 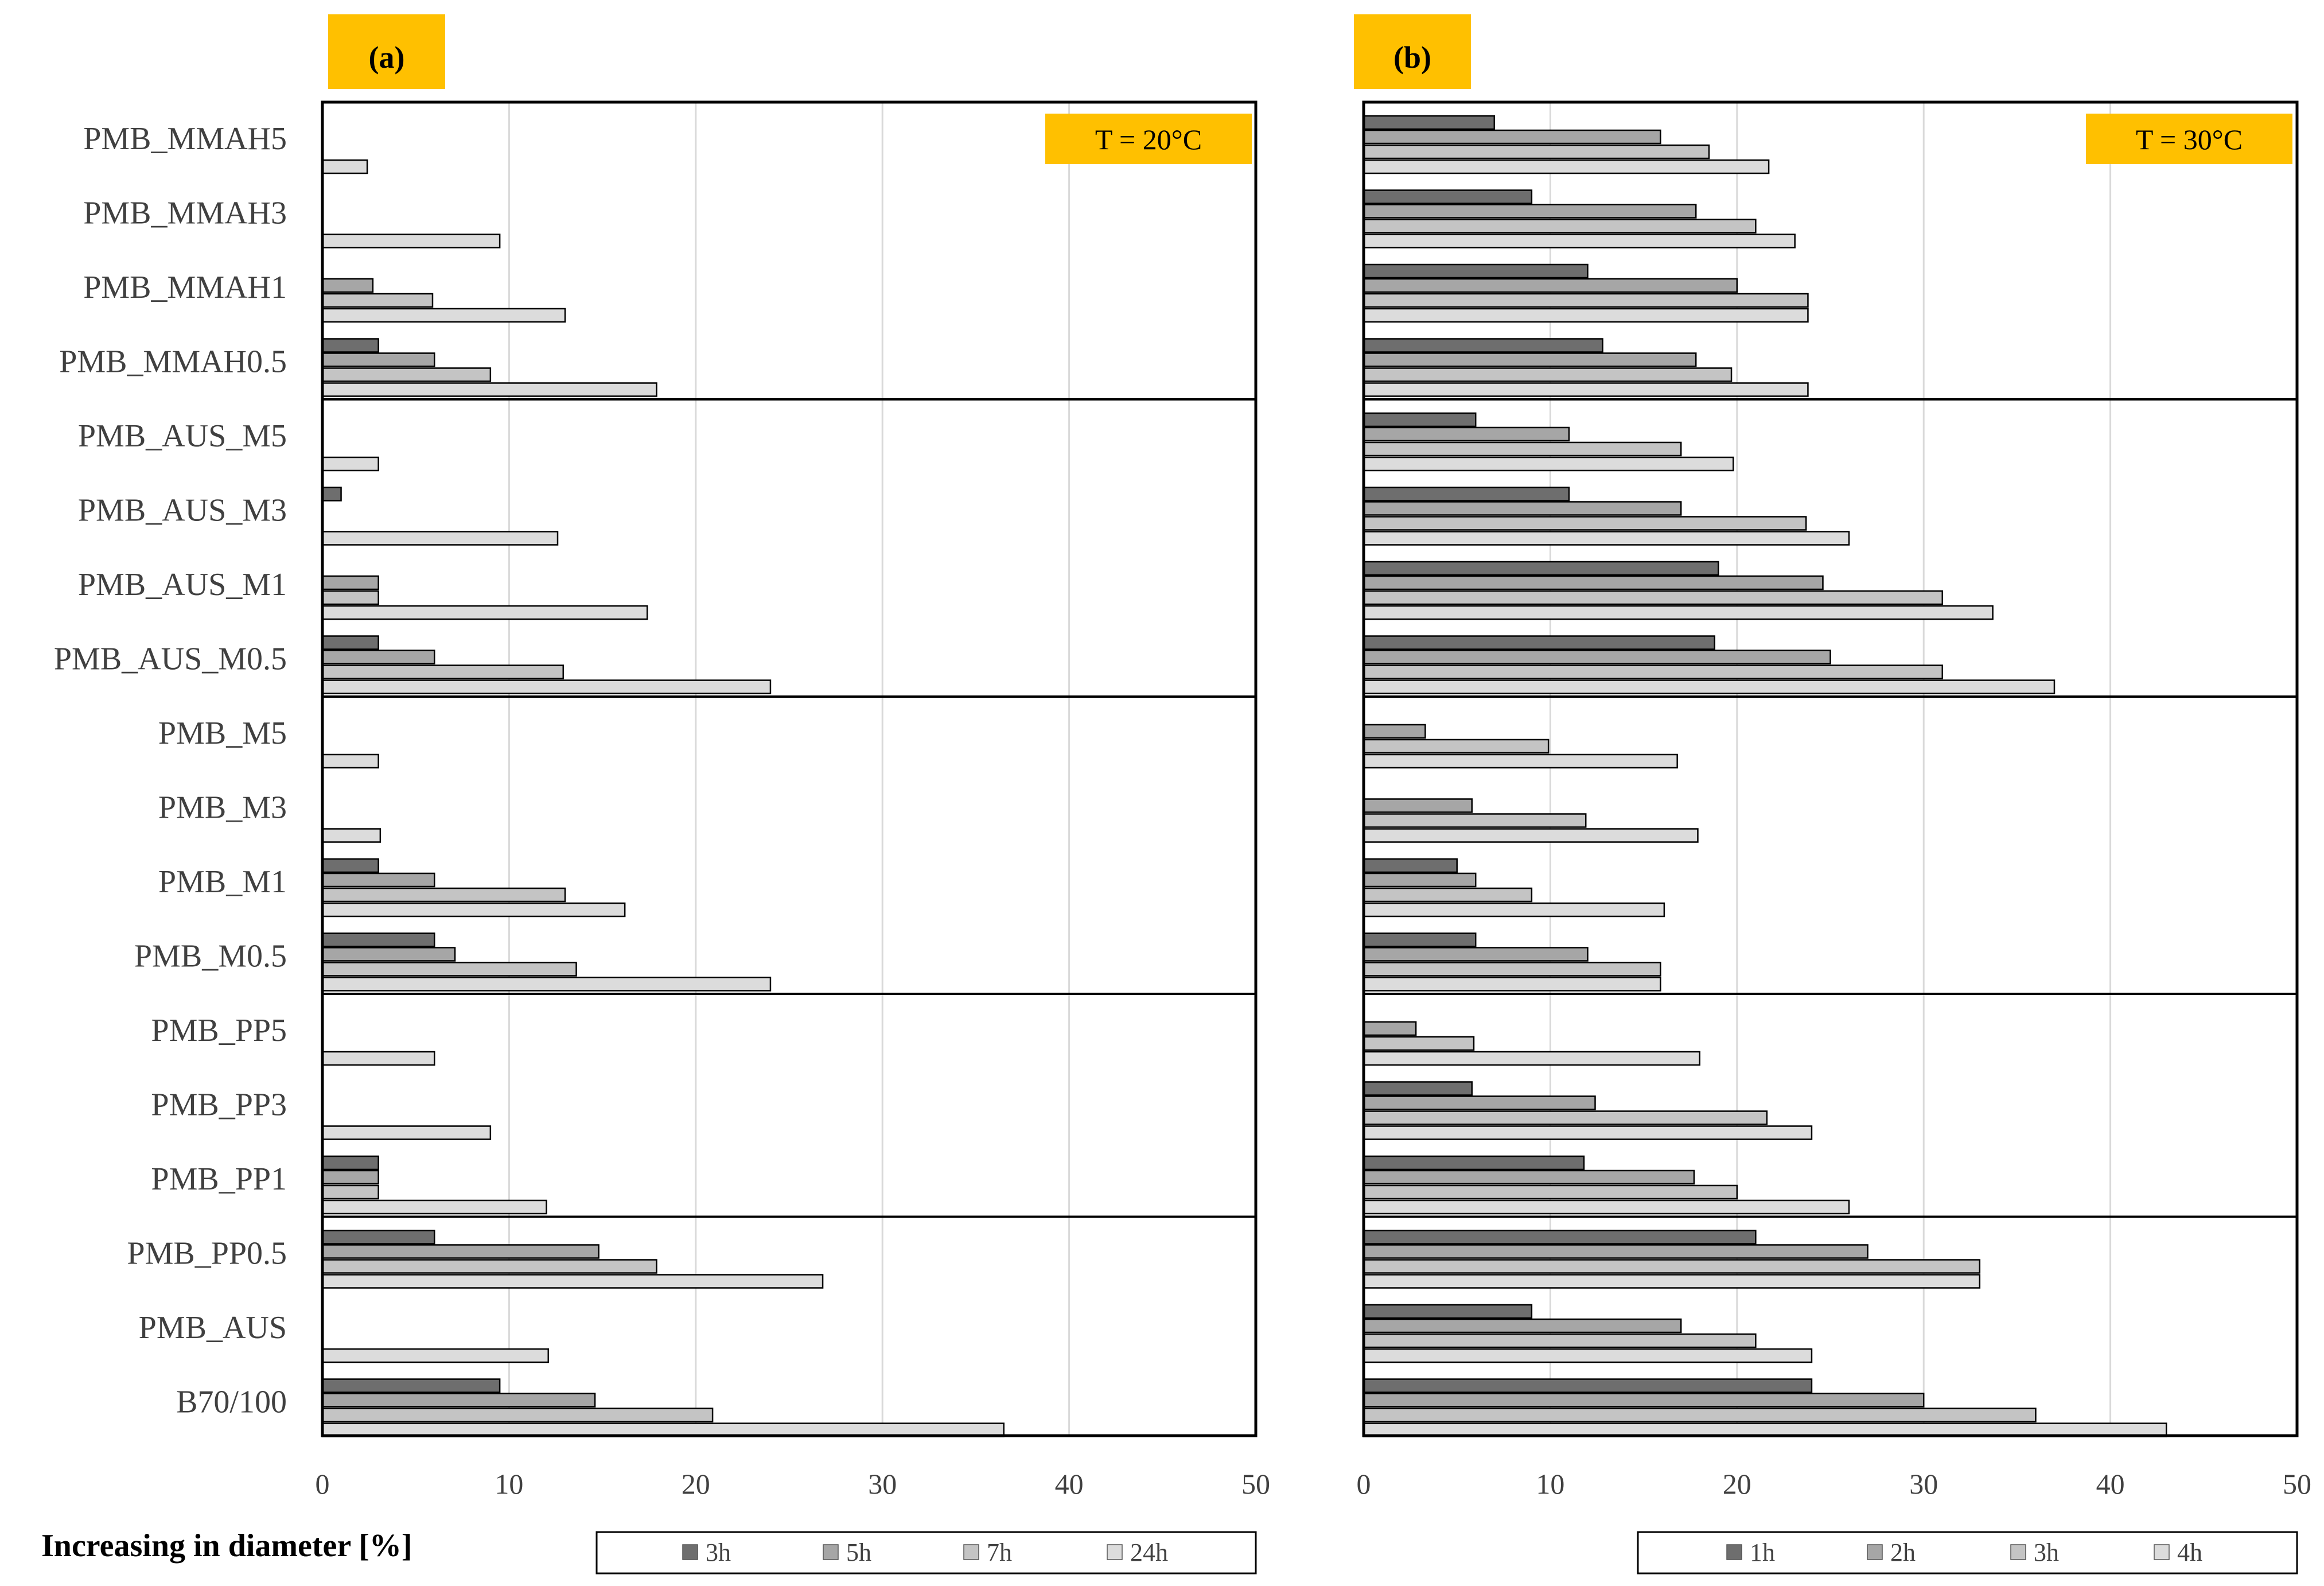 What do you see at coordinates (1763, 1552) in the screenshot?
I see `legend-label-1h: 1h` at bounding box center [1763, 1552].